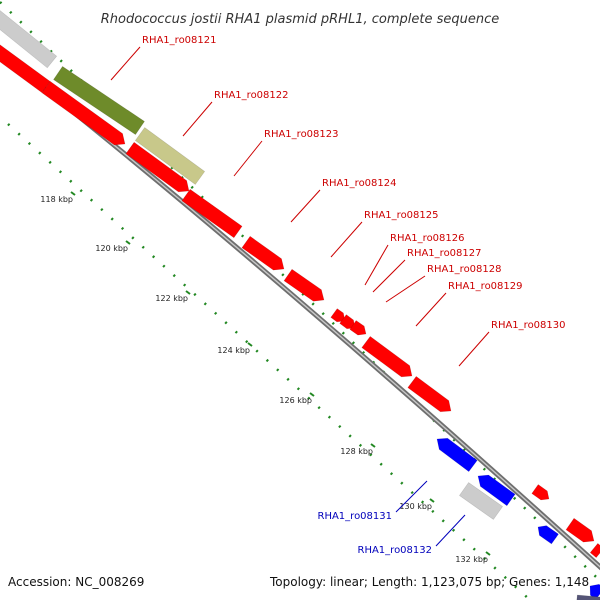  I want to click on gene-label: RHA1_ro08129, so click(485, 286).